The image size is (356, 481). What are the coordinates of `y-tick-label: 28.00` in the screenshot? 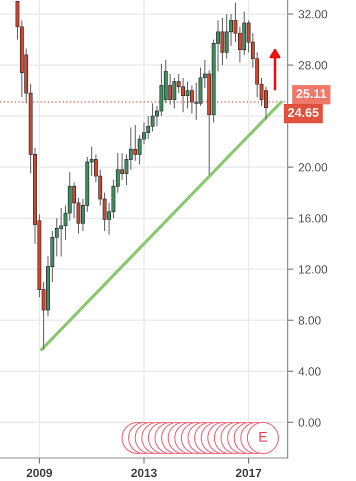 It's located at (313, 65).